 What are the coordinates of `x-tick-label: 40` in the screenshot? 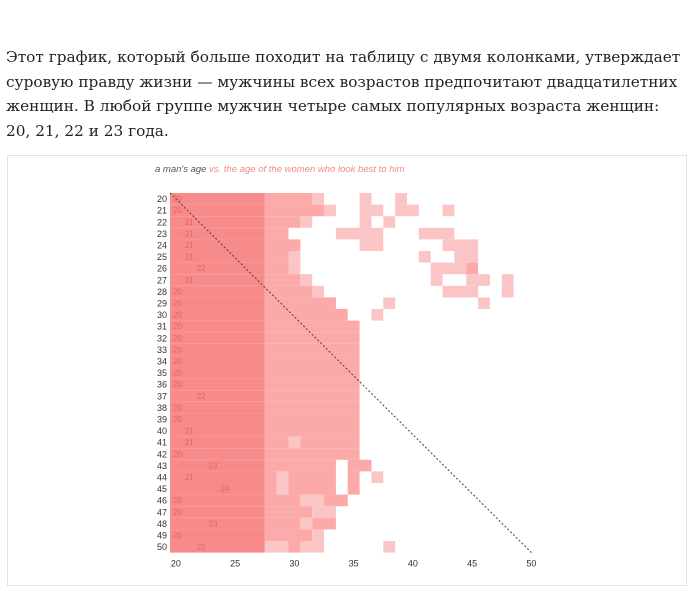 It's located at (413, 564).